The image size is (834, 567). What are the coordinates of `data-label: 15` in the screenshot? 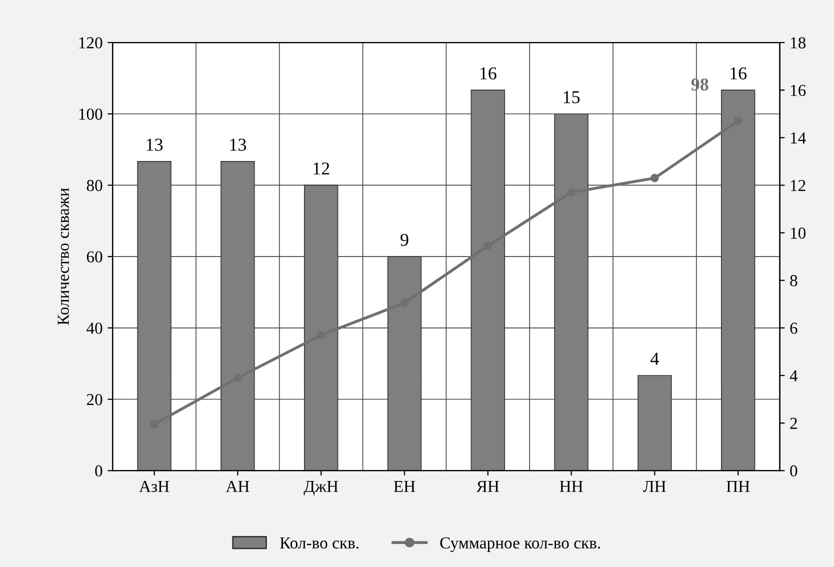 It's located at (572, 97).